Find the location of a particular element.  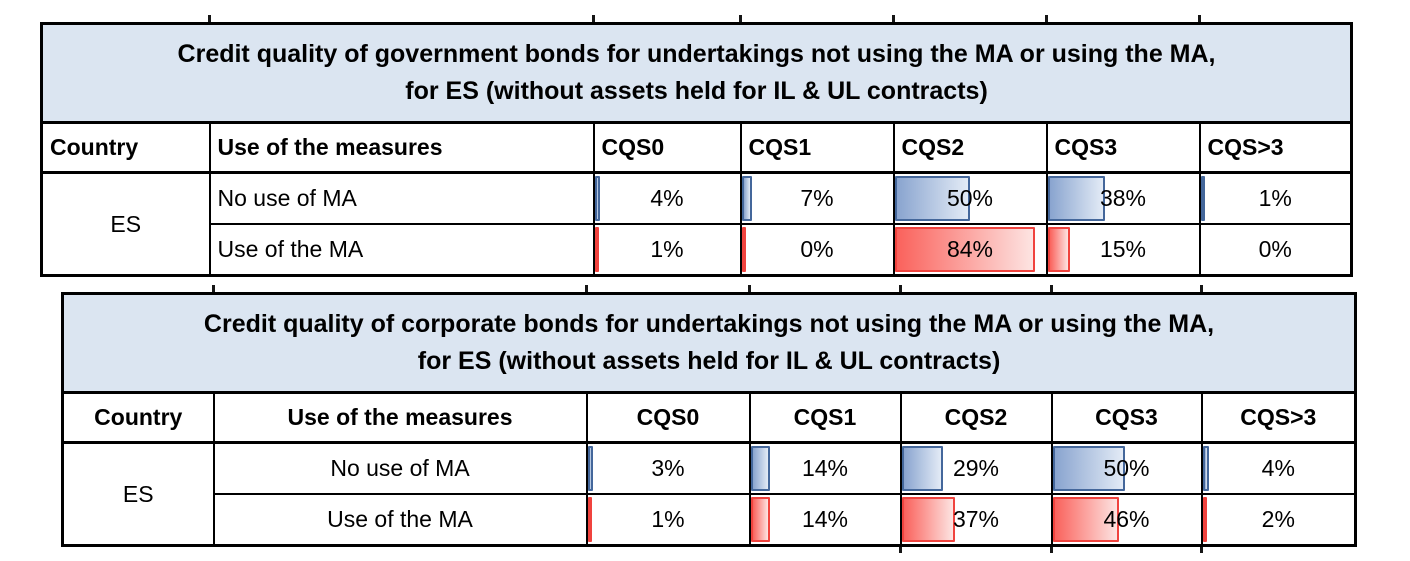

percent-label: 2% is located at coordinates (1278, 519).